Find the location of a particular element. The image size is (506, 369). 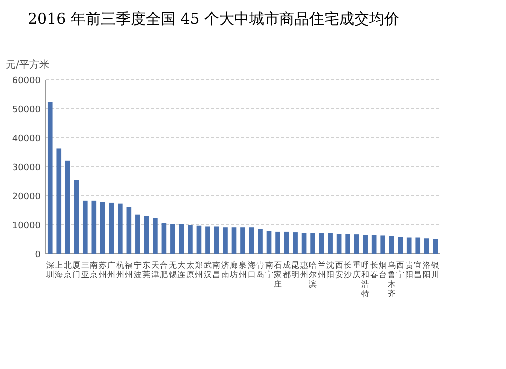

y-tick-label: 60000 is located at coordinates (27, 81).